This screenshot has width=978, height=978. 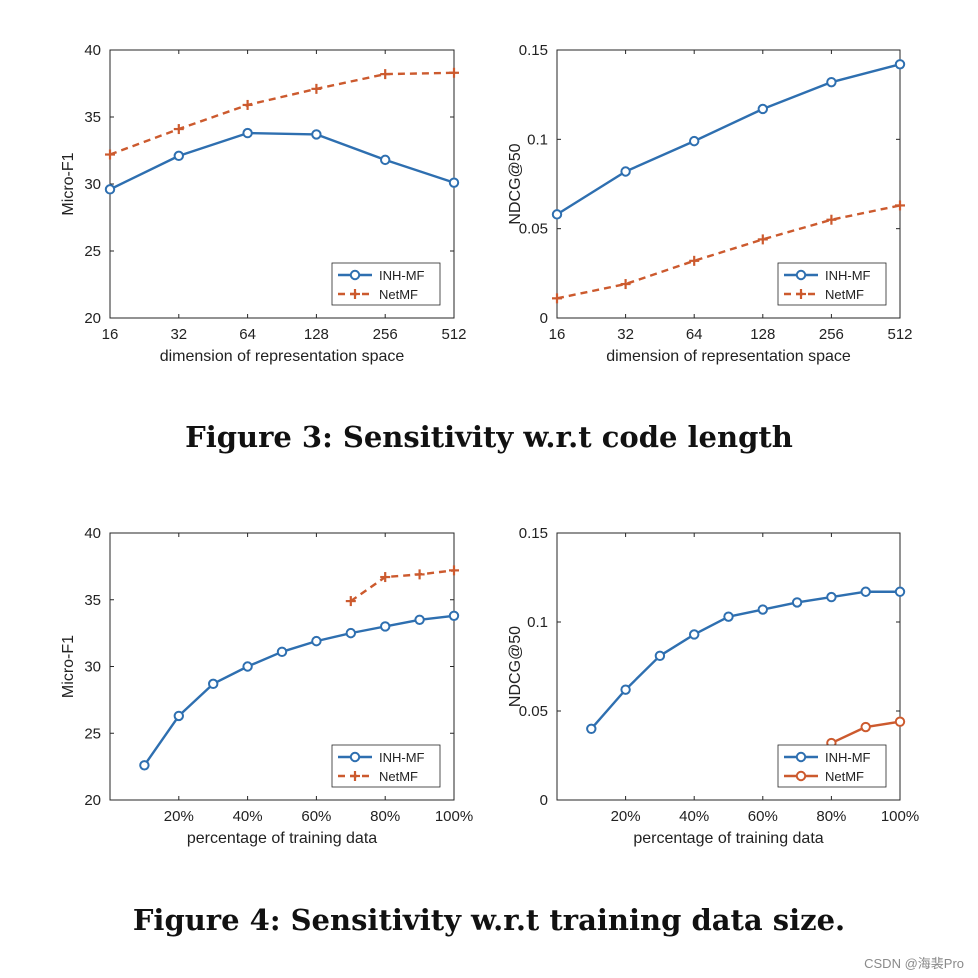 I want to click on x-axis-label: percentage of training data, so click(x=282, y=838).